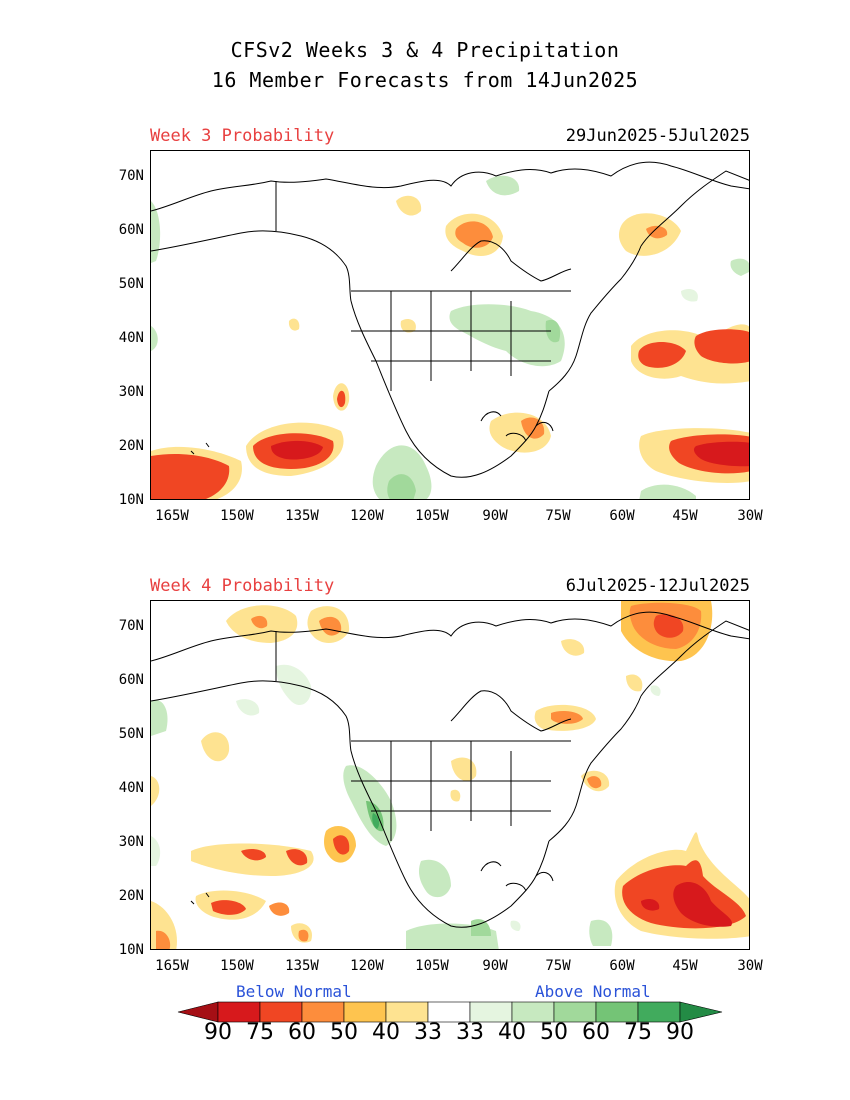  I want to click on legend-below-caption: Below Normal, so click(294, 991).